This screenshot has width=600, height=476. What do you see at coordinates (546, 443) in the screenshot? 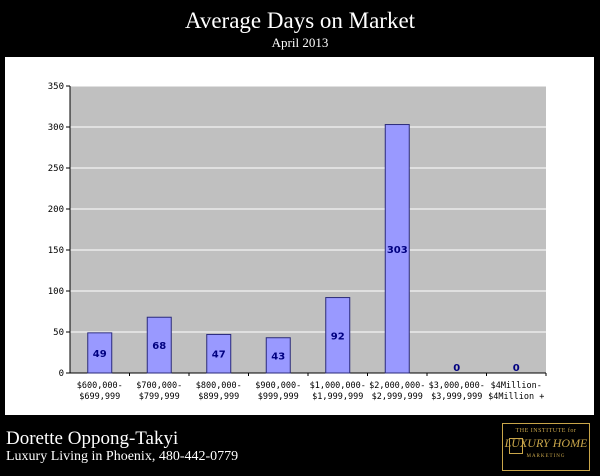
I see `logo-line2: LUXURY HOME` at bounding box center [546, 443].